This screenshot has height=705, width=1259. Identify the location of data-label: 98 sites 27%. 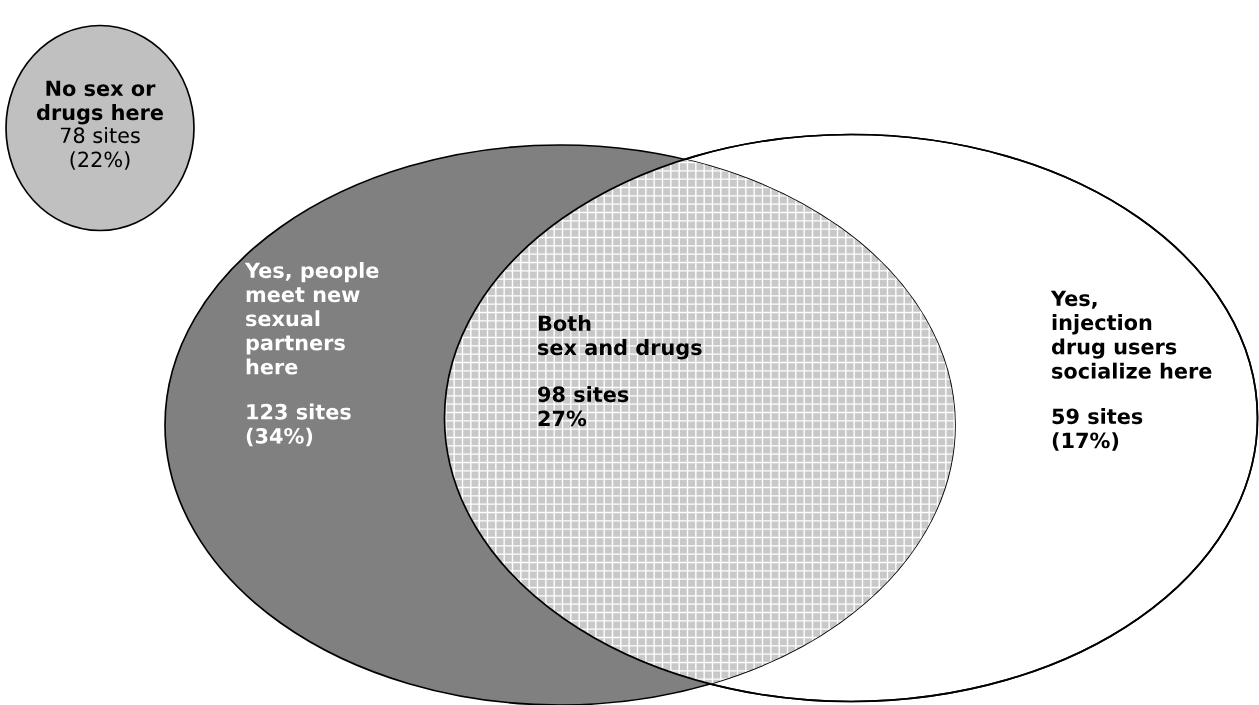
(583, 406).